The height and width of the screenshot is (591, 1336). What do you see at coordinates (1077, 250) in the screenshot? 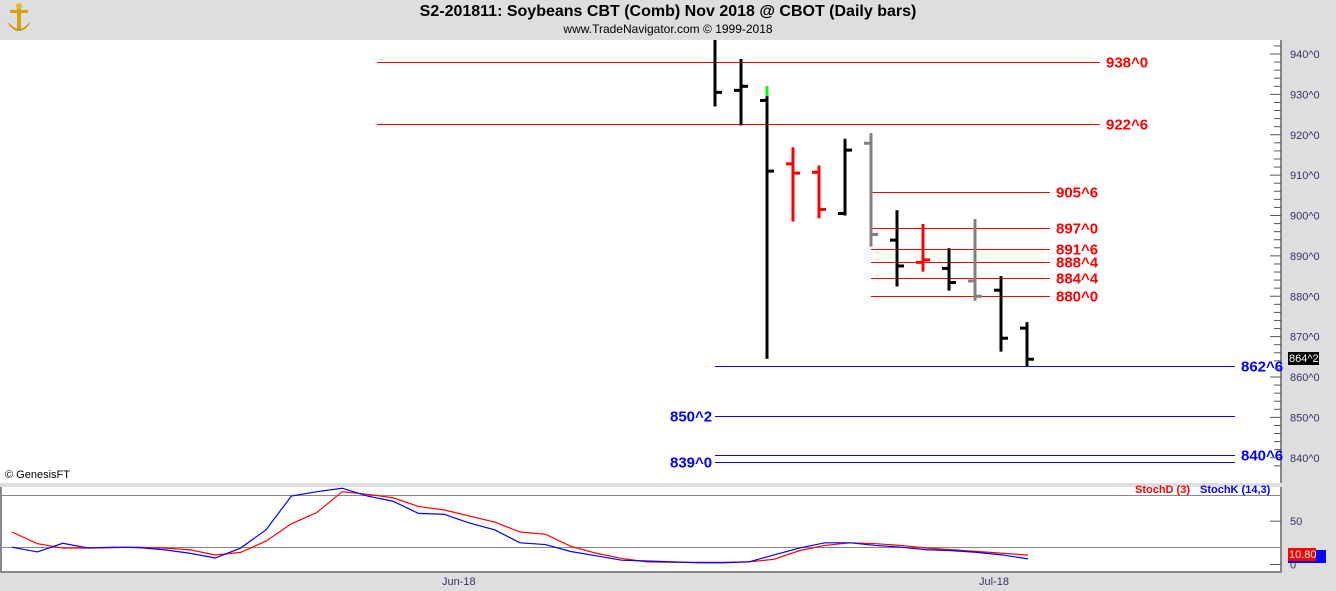
I see `level-label: 891^6` at bounding box center [1077, 250].